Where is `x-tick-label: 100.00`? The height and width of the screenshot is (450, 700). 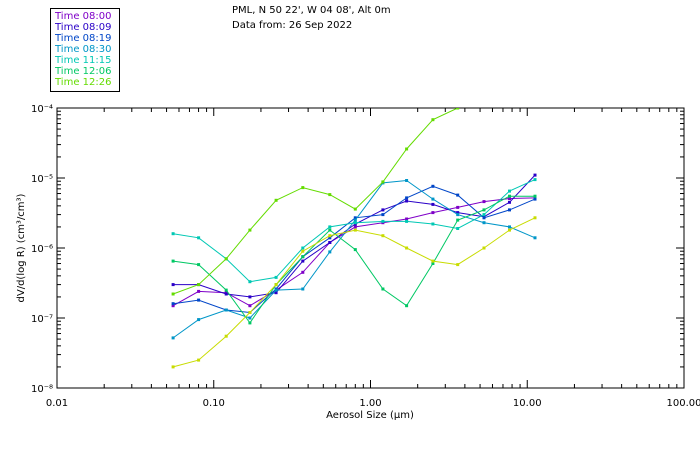 x-tick-label: 100.00 is located at coordinates (683, 403).